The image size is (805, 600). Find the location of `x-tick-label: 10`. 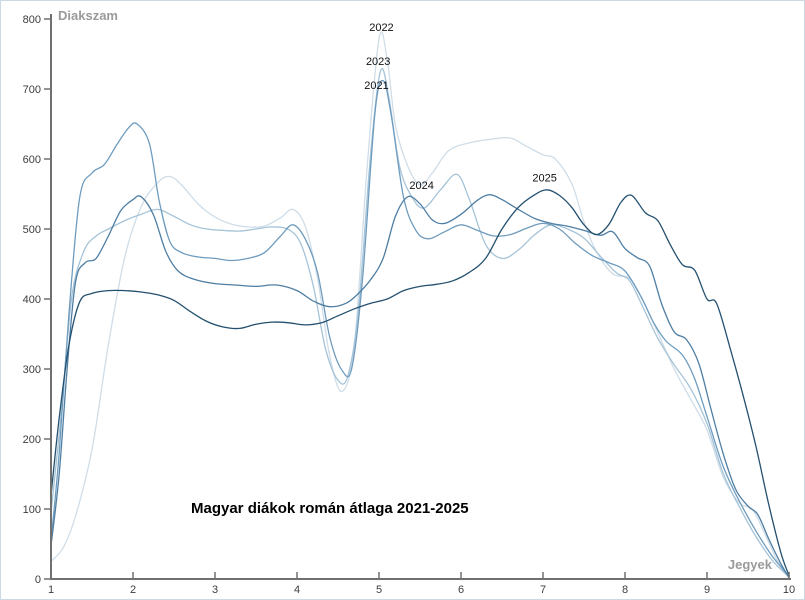

x-tick-label: 10 is located at coordinates (789, 590).